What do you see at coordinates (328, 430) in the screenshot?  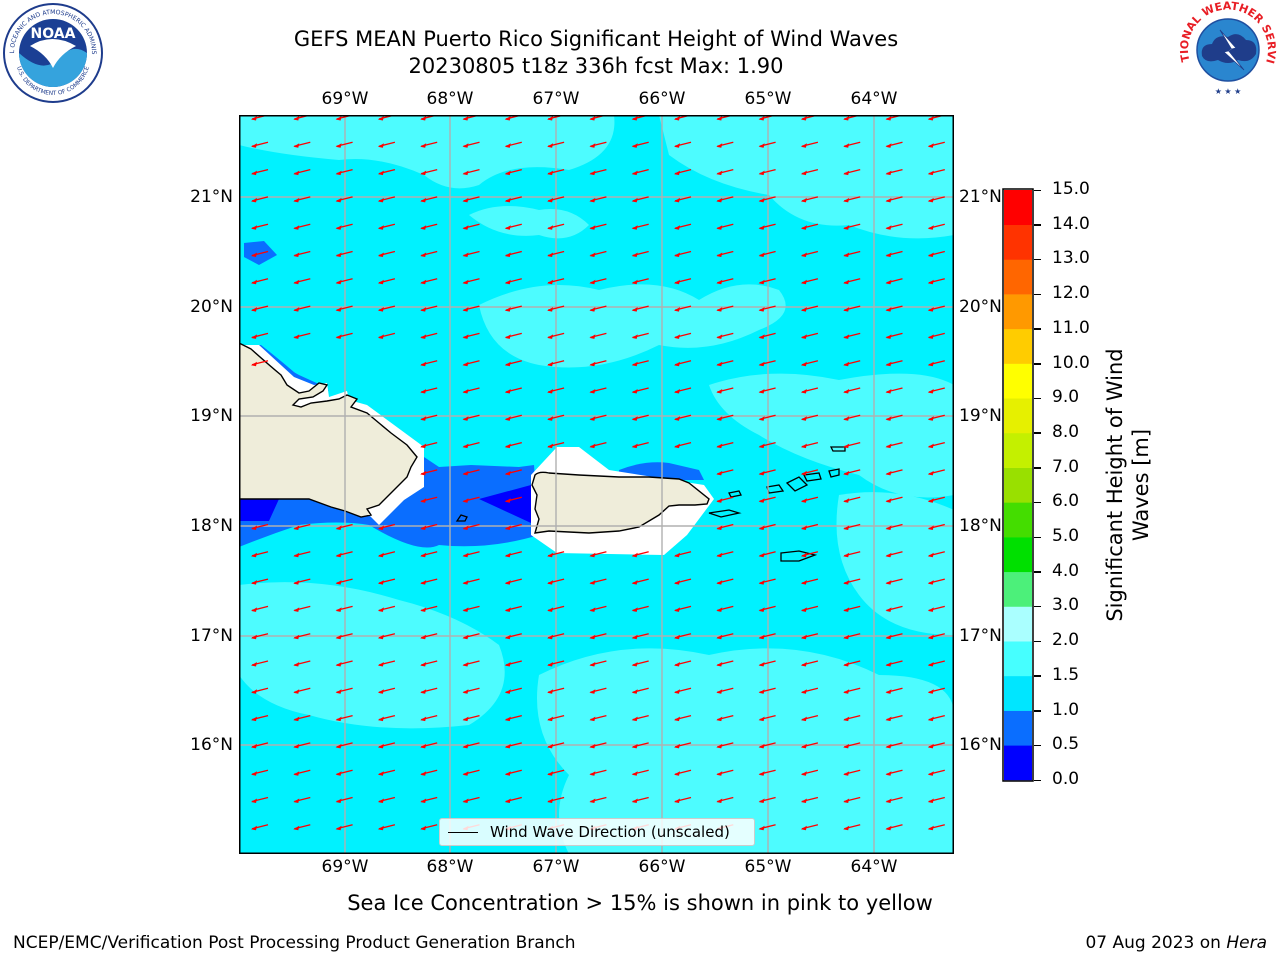 I see `land-hispaniola` at bounding box center [328, 430].